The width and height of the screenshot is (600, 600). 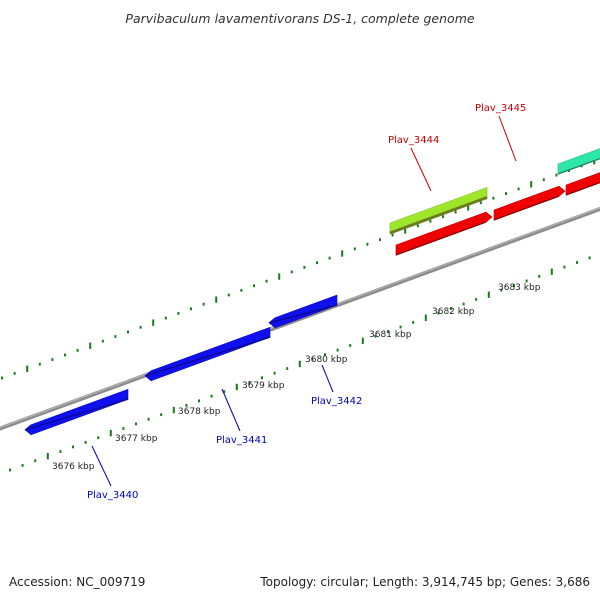 What do you see at coordinates (413, 140) in the screenshot?
I see `gene-label: Plav_3444` at bounding box center [413, 140].